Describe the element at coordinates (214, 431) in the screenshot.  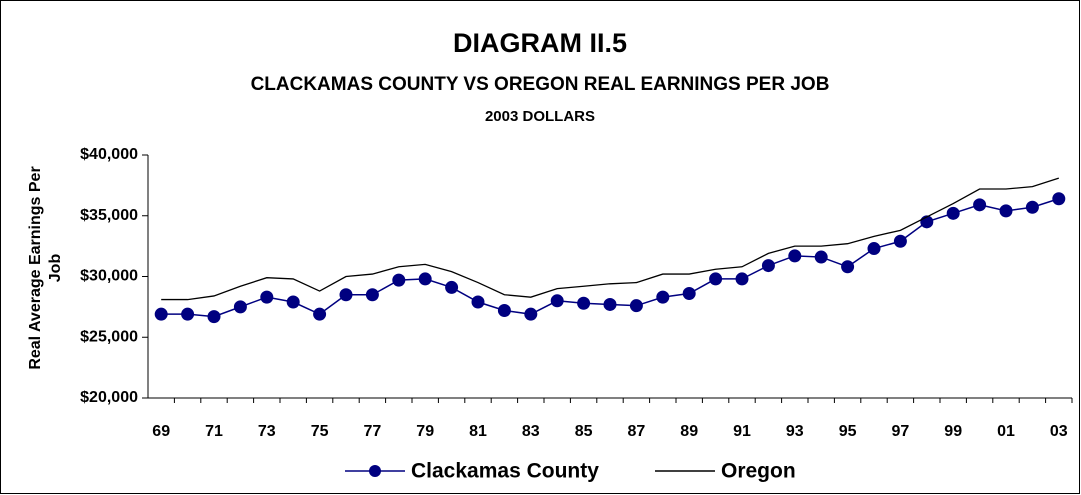
I see `x-tick-label: 71` at that location.